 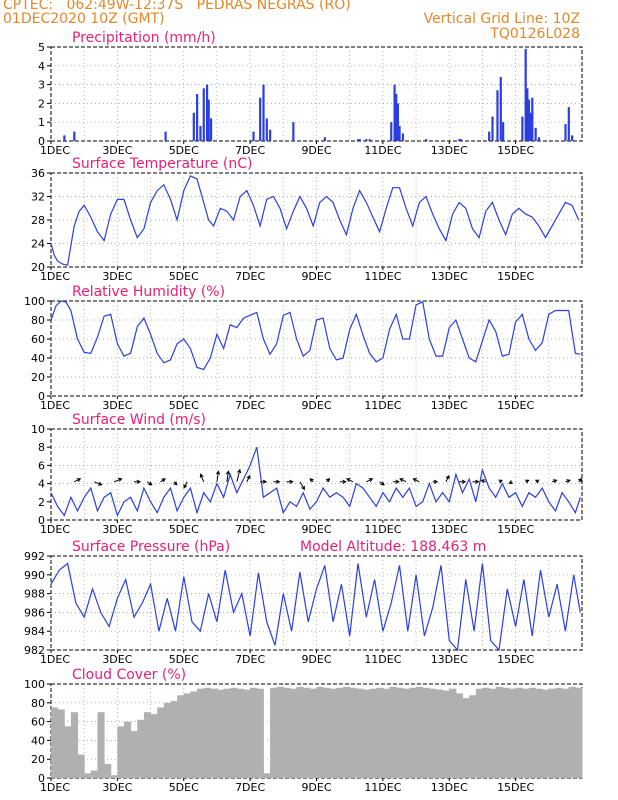 I want to click on series-line, so click(x=315, y=220).